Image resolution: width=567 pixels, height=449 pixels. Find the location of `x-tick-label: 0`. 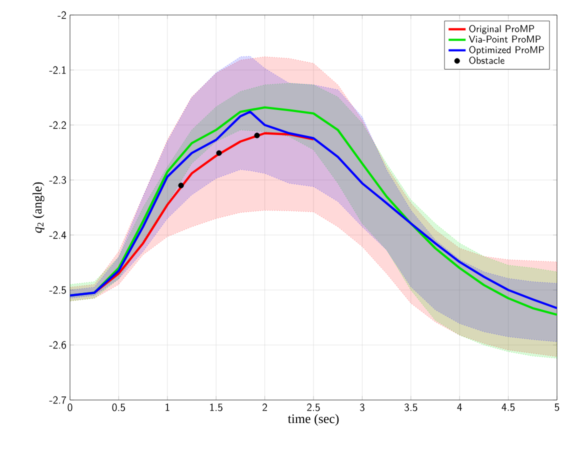

x-tick-label: 0 is located at coordinates (70, 408).